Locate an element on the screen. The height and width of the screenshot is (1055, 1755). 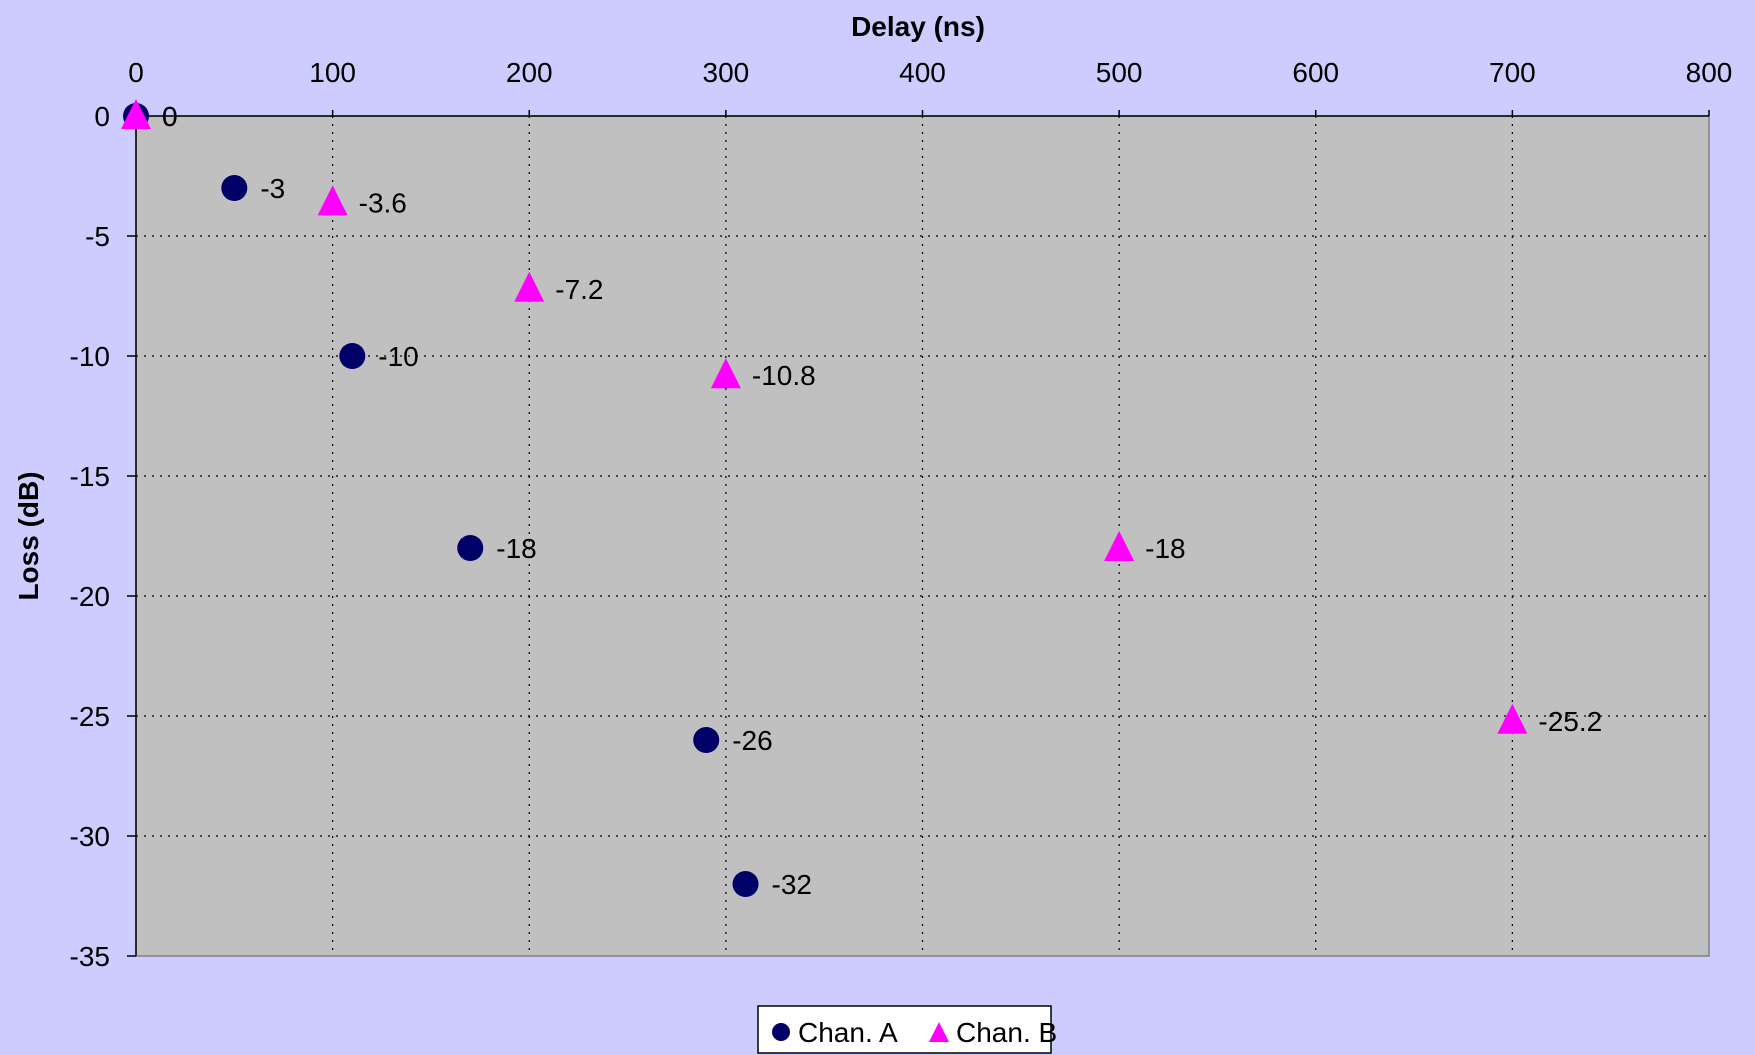
y-tick-label: -15 is located at coordinates (90, 476).